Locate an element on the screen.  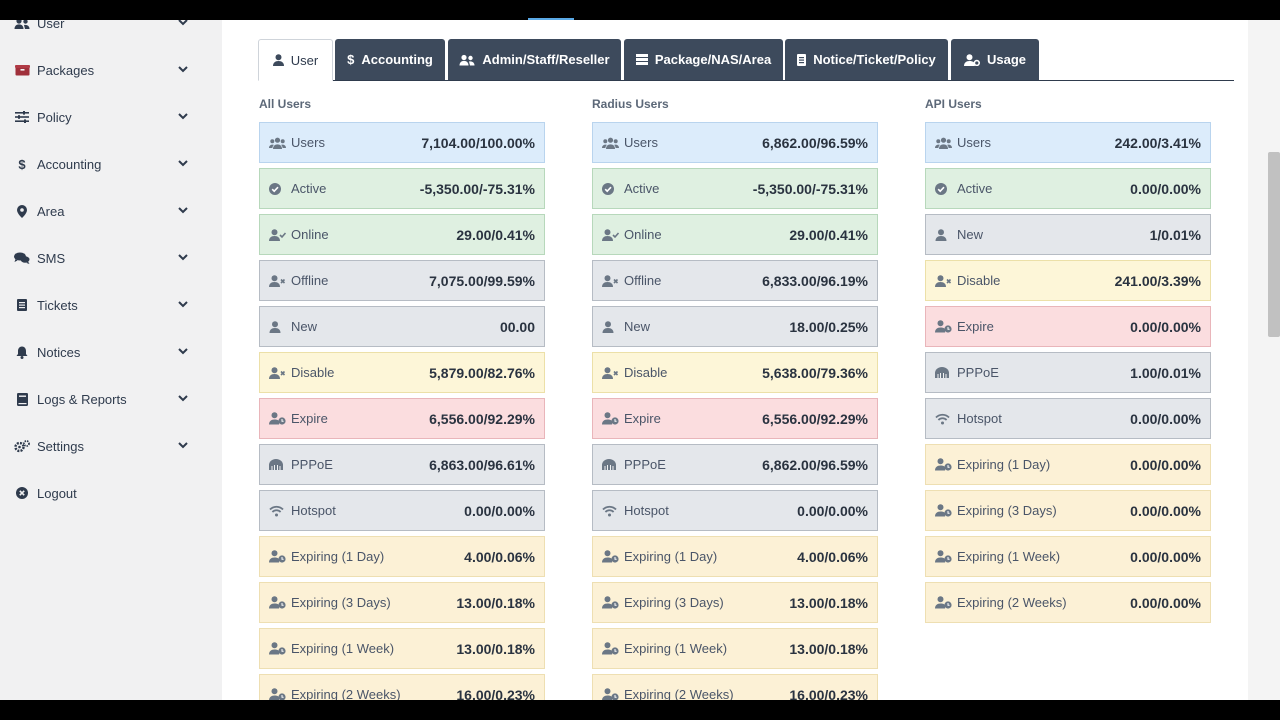
sidebar-item-label: Logout is located at coordinates (57, 493).